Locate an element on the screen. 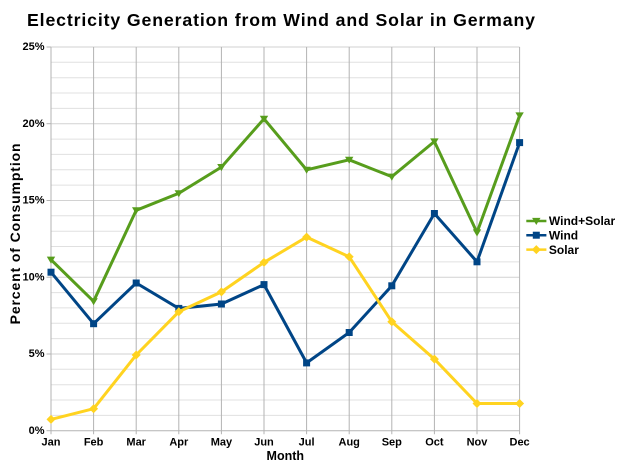 Image resolution: width=623 pixels, height=467 pixels. svg-text: May is located at coordinates (222, 443).